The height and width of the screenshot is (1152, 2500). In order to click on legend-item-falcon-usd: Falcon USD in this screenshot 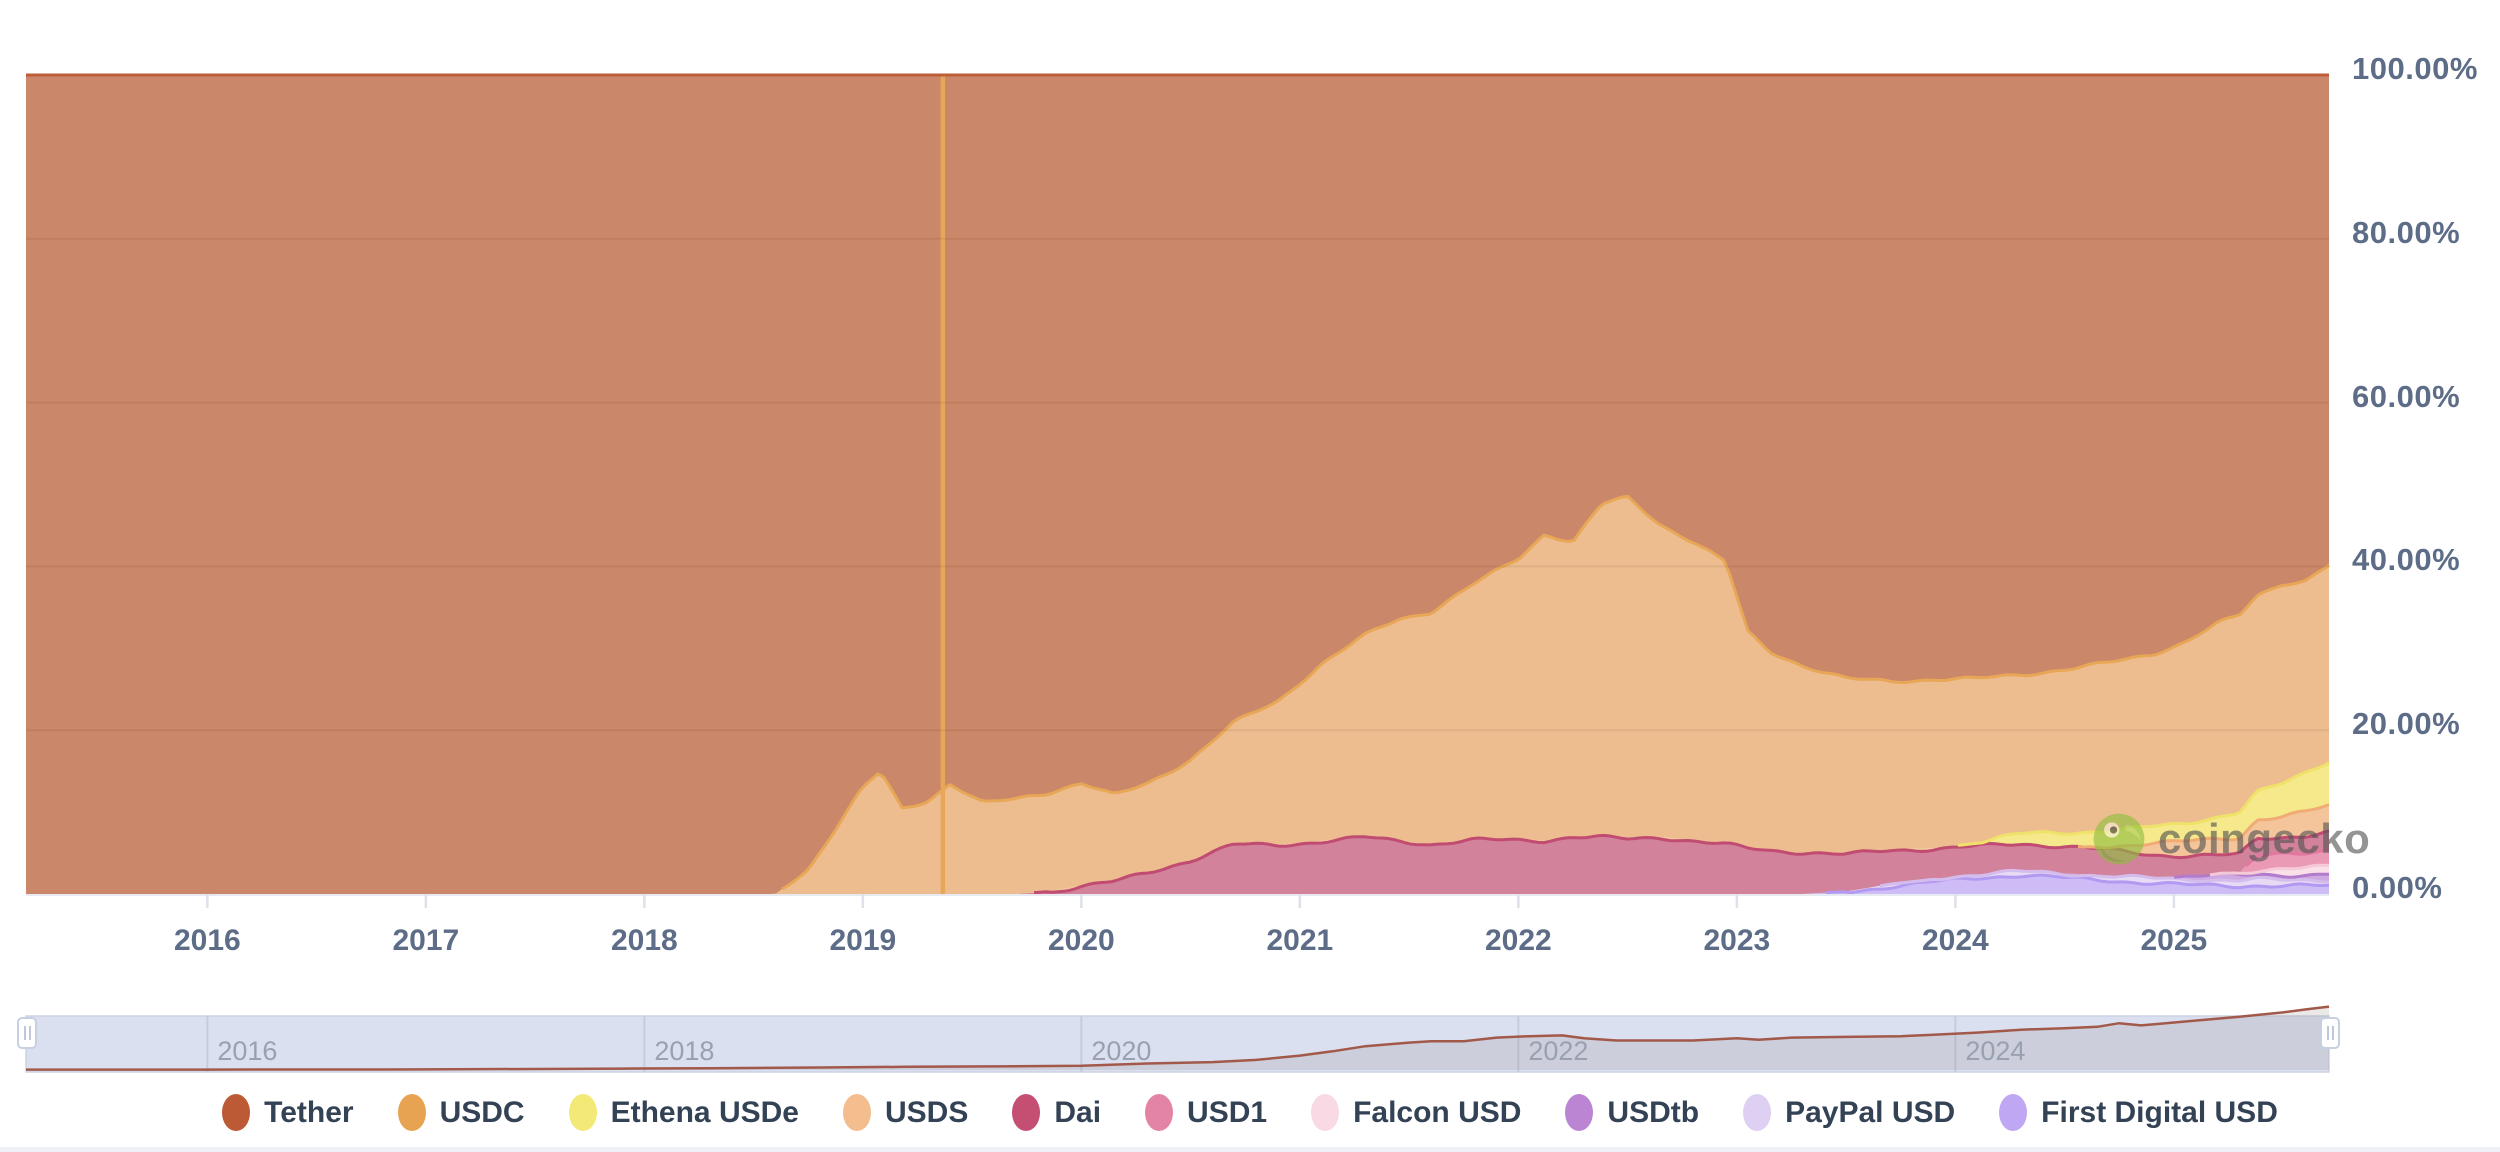, I will do `click(1416, 1112)`.